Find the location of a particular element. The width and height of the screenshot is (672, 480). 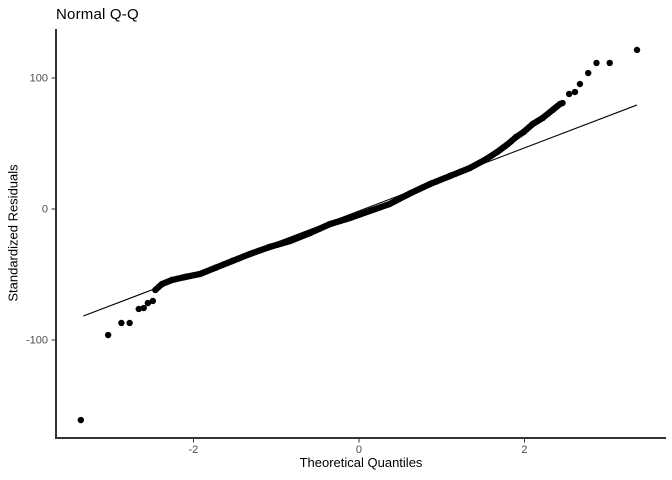

chart-title: Normal Q-Q is located at coordinates (97, 14).